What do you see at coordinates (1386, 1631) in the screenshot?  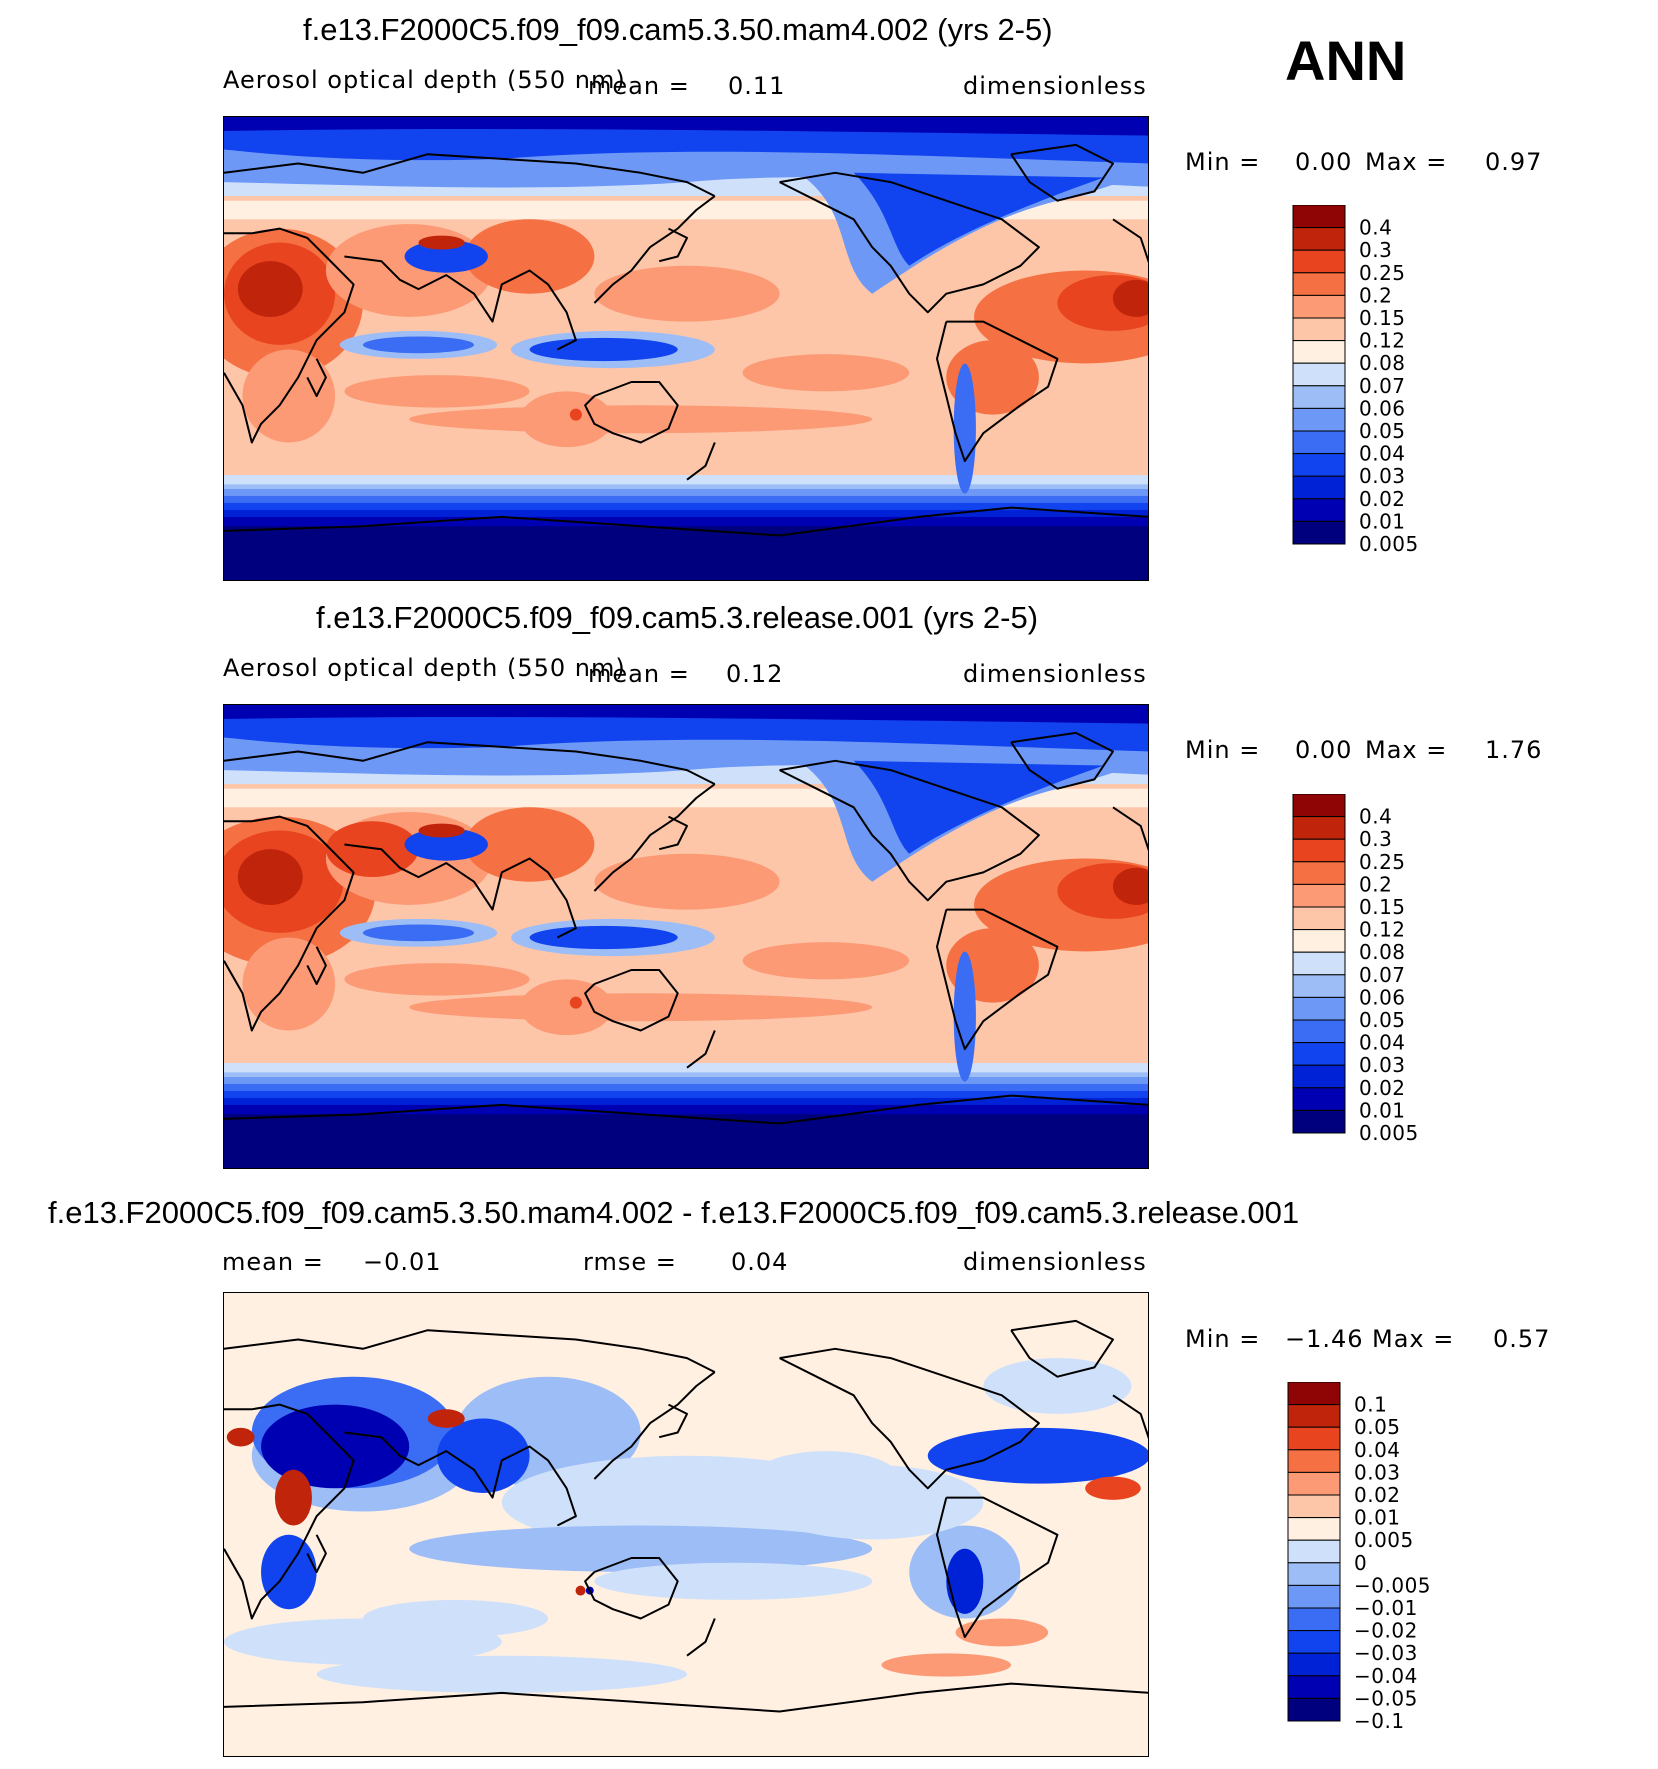 I see `colorbar-label: −0.02` at bounding box center [1386, 1631].